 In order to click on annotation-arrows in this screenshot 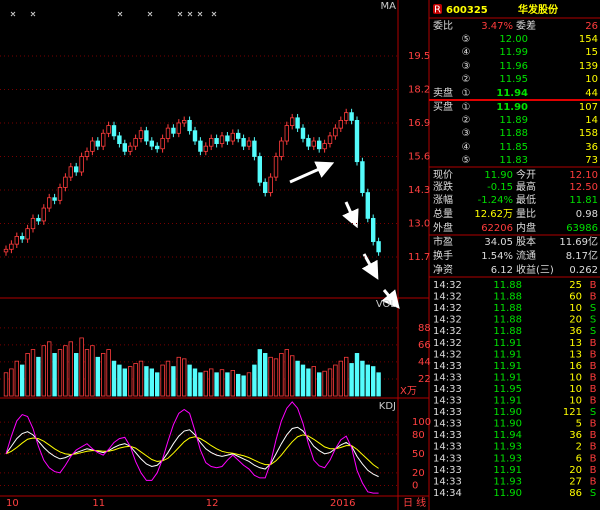, I will do `click(344, 235)`.